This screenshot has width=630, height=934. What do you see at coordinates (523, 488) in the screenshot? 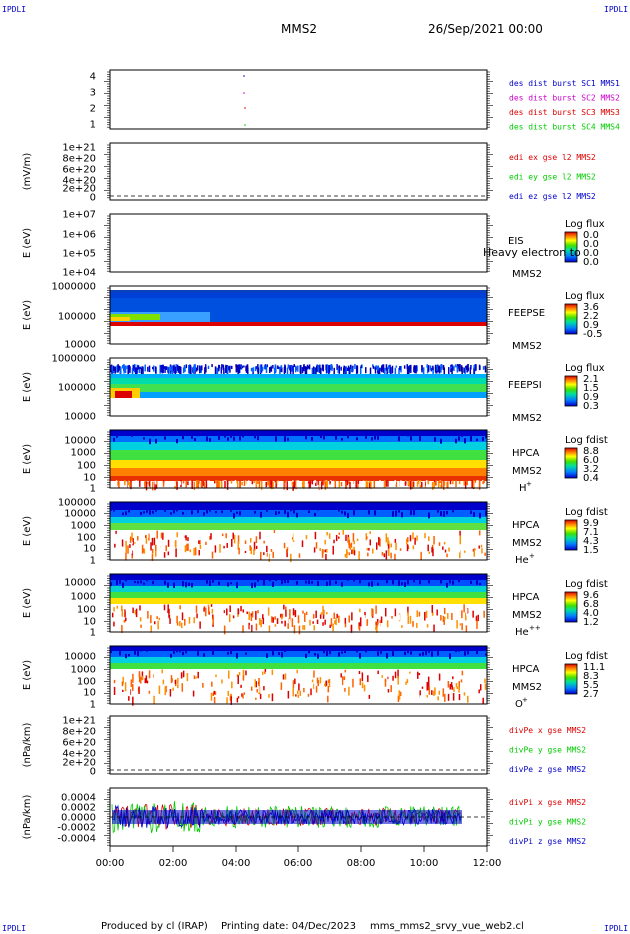
I see `species-label: H` at bounding box center [523, 488].